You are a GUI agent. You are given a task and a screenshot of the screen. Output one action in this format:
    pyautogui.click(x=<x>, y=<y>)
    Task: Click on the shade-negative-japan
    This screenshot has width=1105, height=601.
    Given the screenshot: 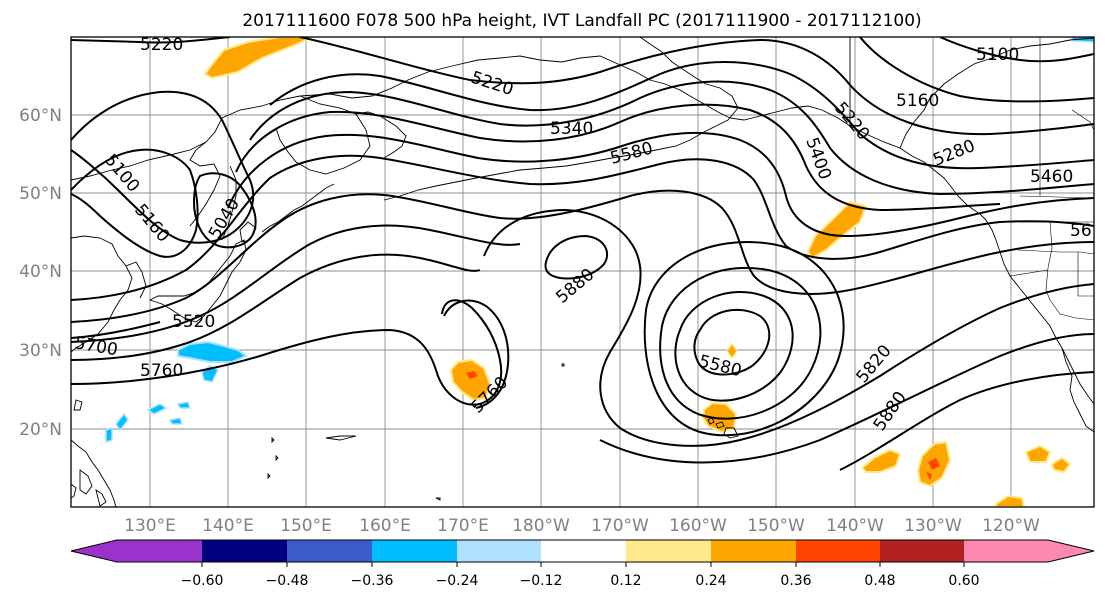 What is the action you would take?
    pyautogui.click(x=212, y=351)
    